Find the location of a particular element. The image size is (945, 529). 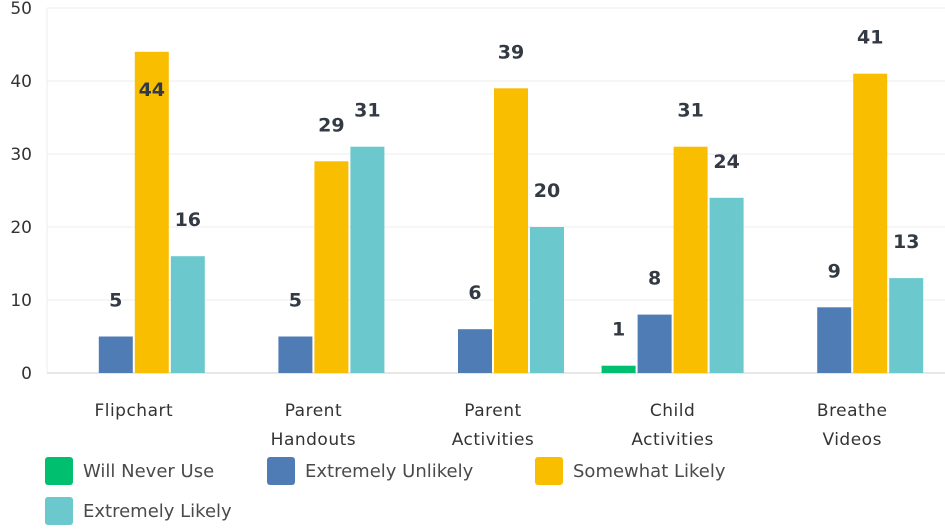

x-category-label: Videos is located at coordinates (852, 440).